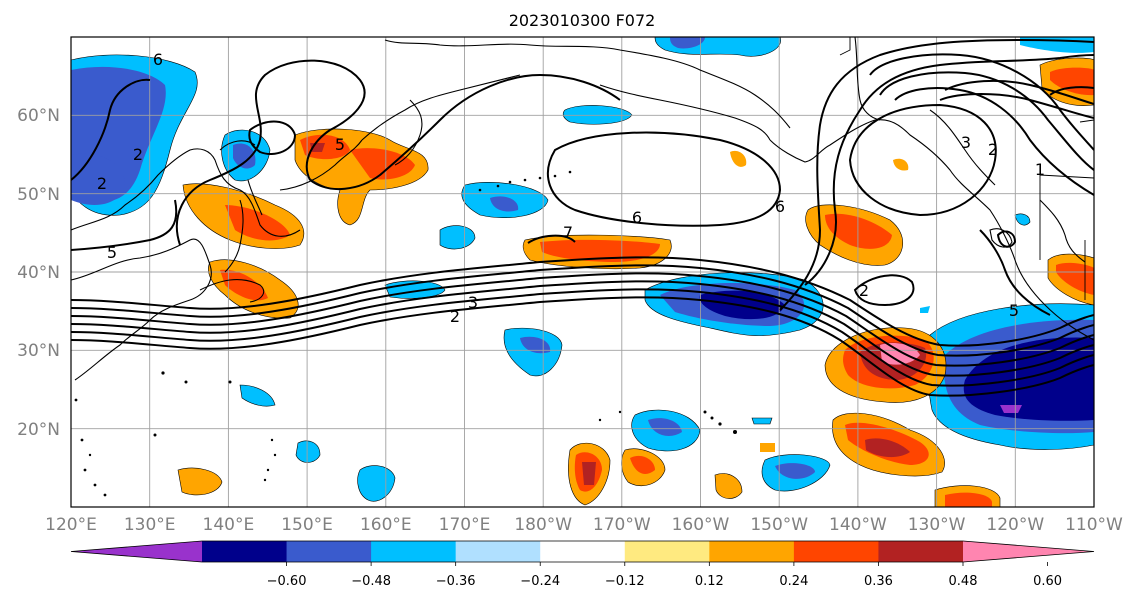 This screenshot has height=601, width=1139. What do you see at coordinates (1094, 525) in the screenshot?
I see `lon-tick-label: 110°W` at bounding box center [1094, 525].